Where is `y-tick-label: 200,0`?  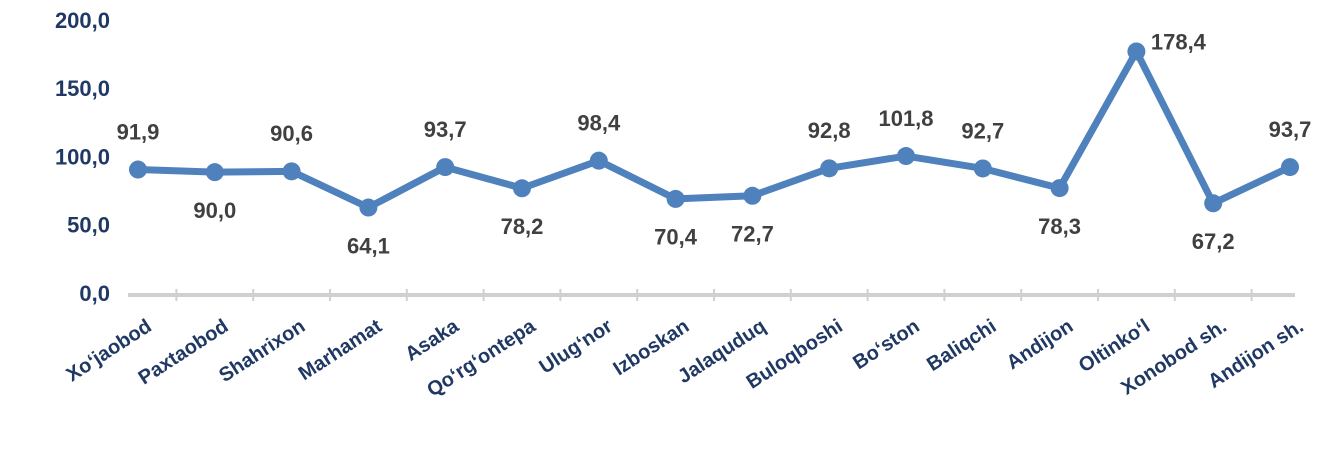
y-tick-label: 200,0 is located at coordinates (82, 20).